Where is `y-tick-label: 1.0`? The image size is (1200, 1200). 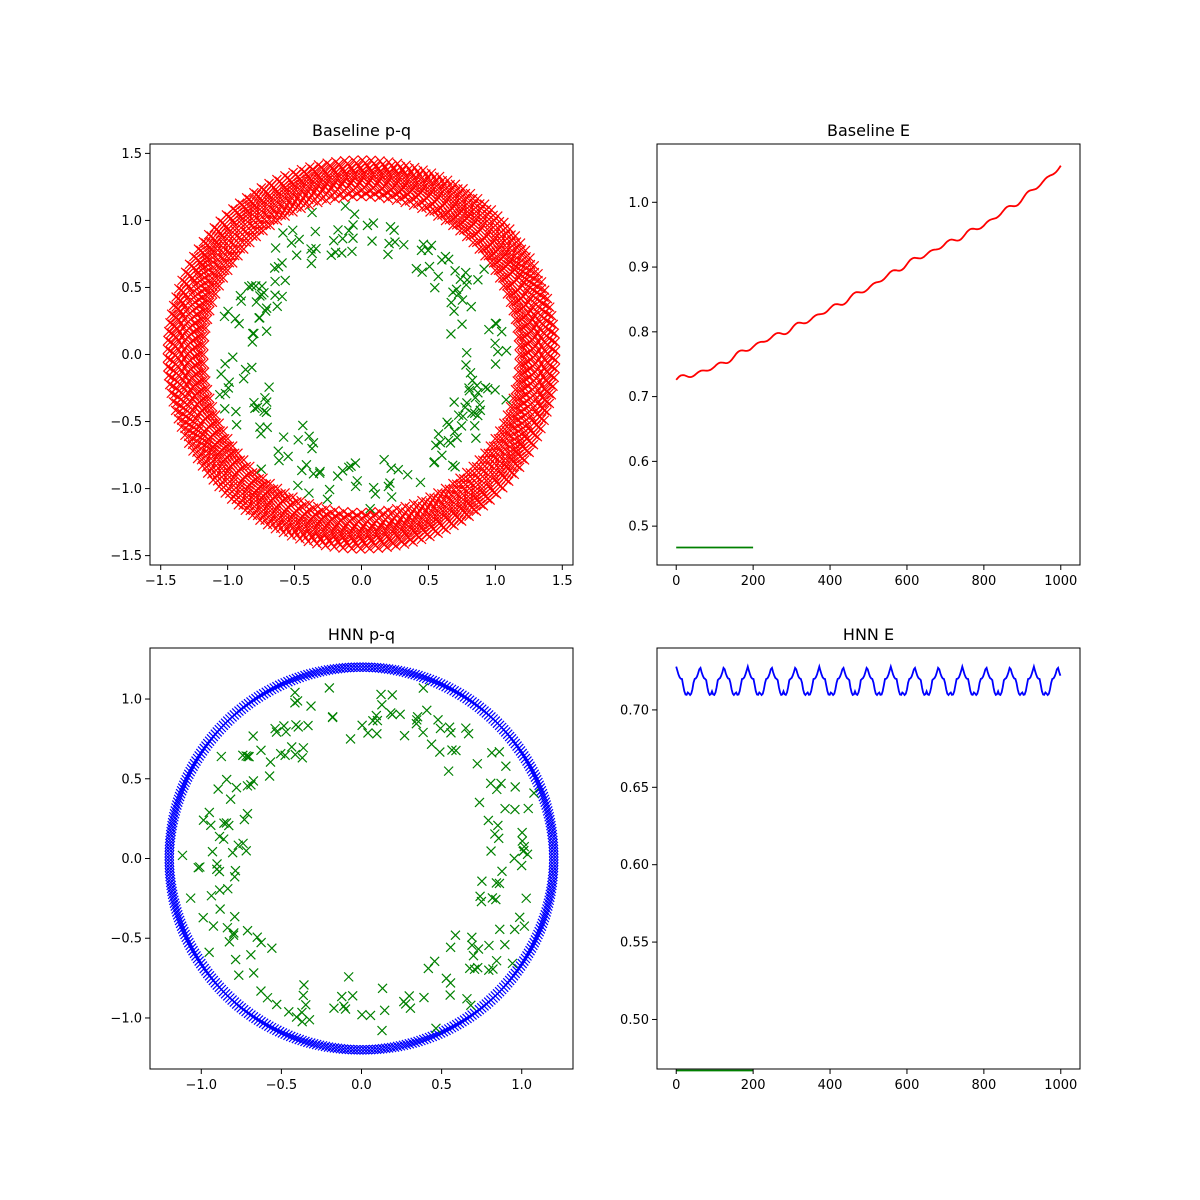
y-tick-label: 1.0 is located at coordinates (131, 221).